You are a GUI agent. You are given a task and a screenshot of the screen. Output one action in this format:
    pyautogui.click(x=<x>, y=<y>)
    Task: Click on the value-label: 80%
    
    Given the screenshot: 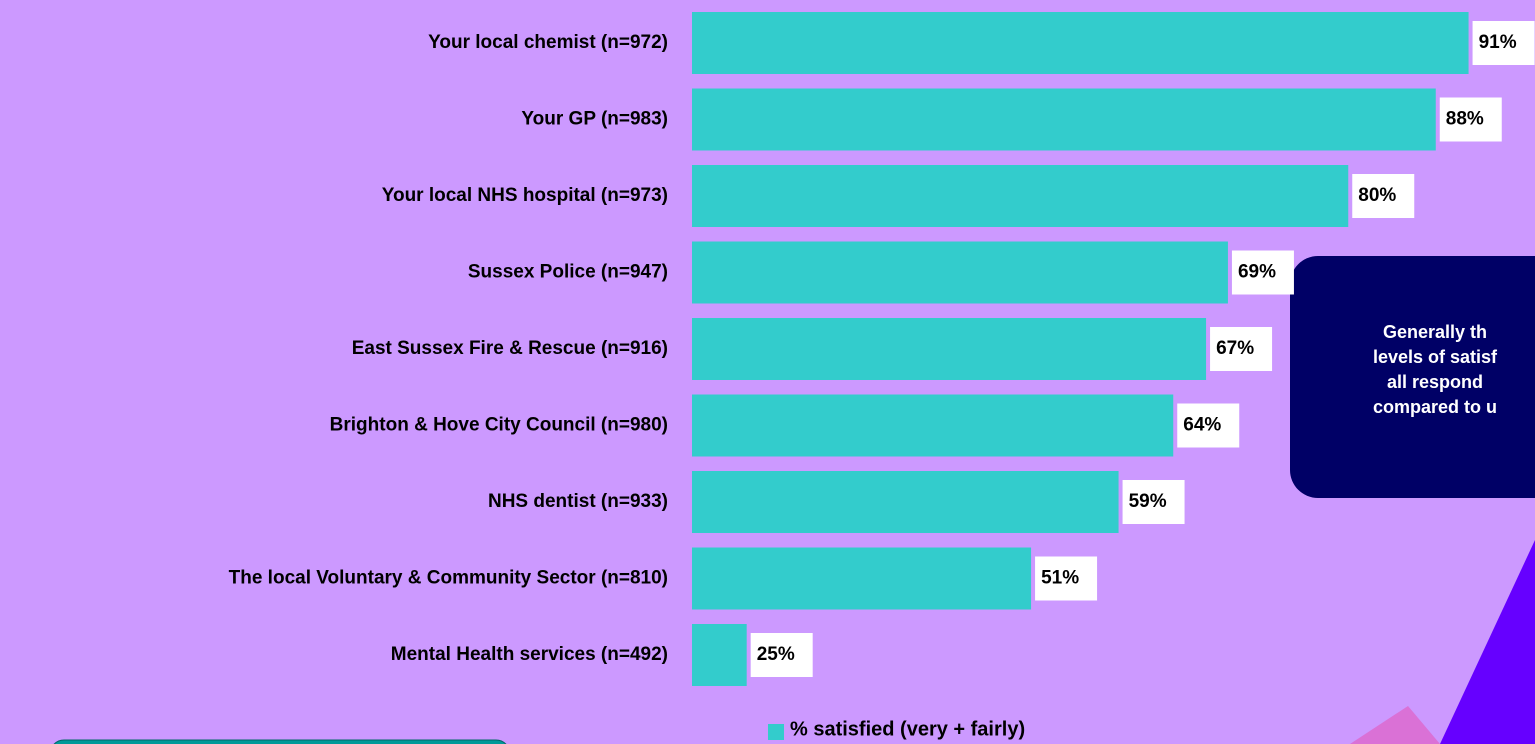 What is the action you would take?
    pyautogui.click(x=1377, y=195)
    